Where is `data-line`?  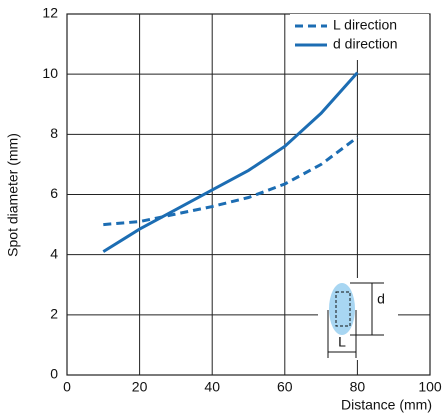 data-line is located at coordinates (231, 181).